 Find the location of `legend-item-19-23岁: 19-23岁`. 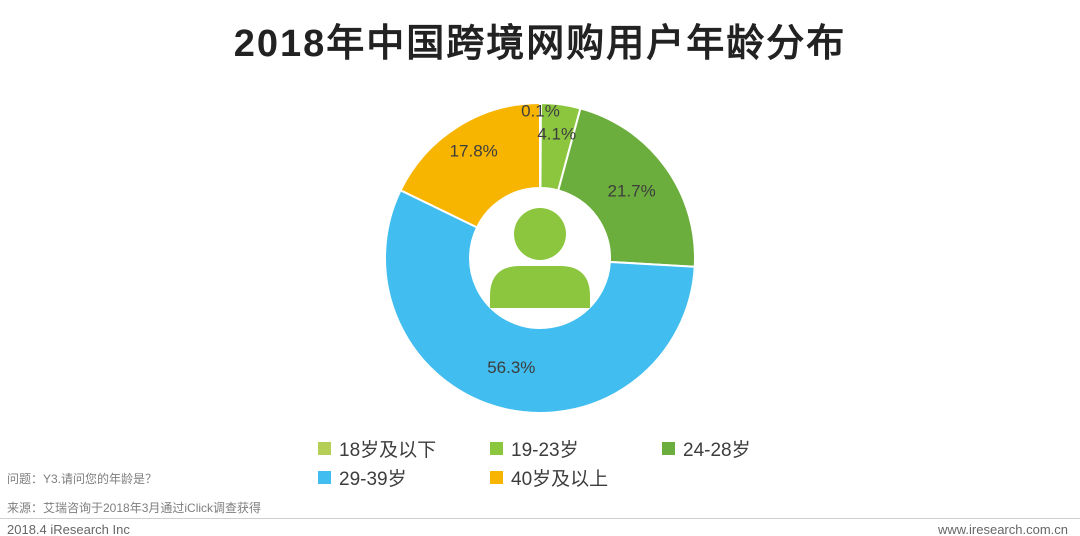

legend-item-19-23岁: 19-23岁 is located at coordinates (576, 449).